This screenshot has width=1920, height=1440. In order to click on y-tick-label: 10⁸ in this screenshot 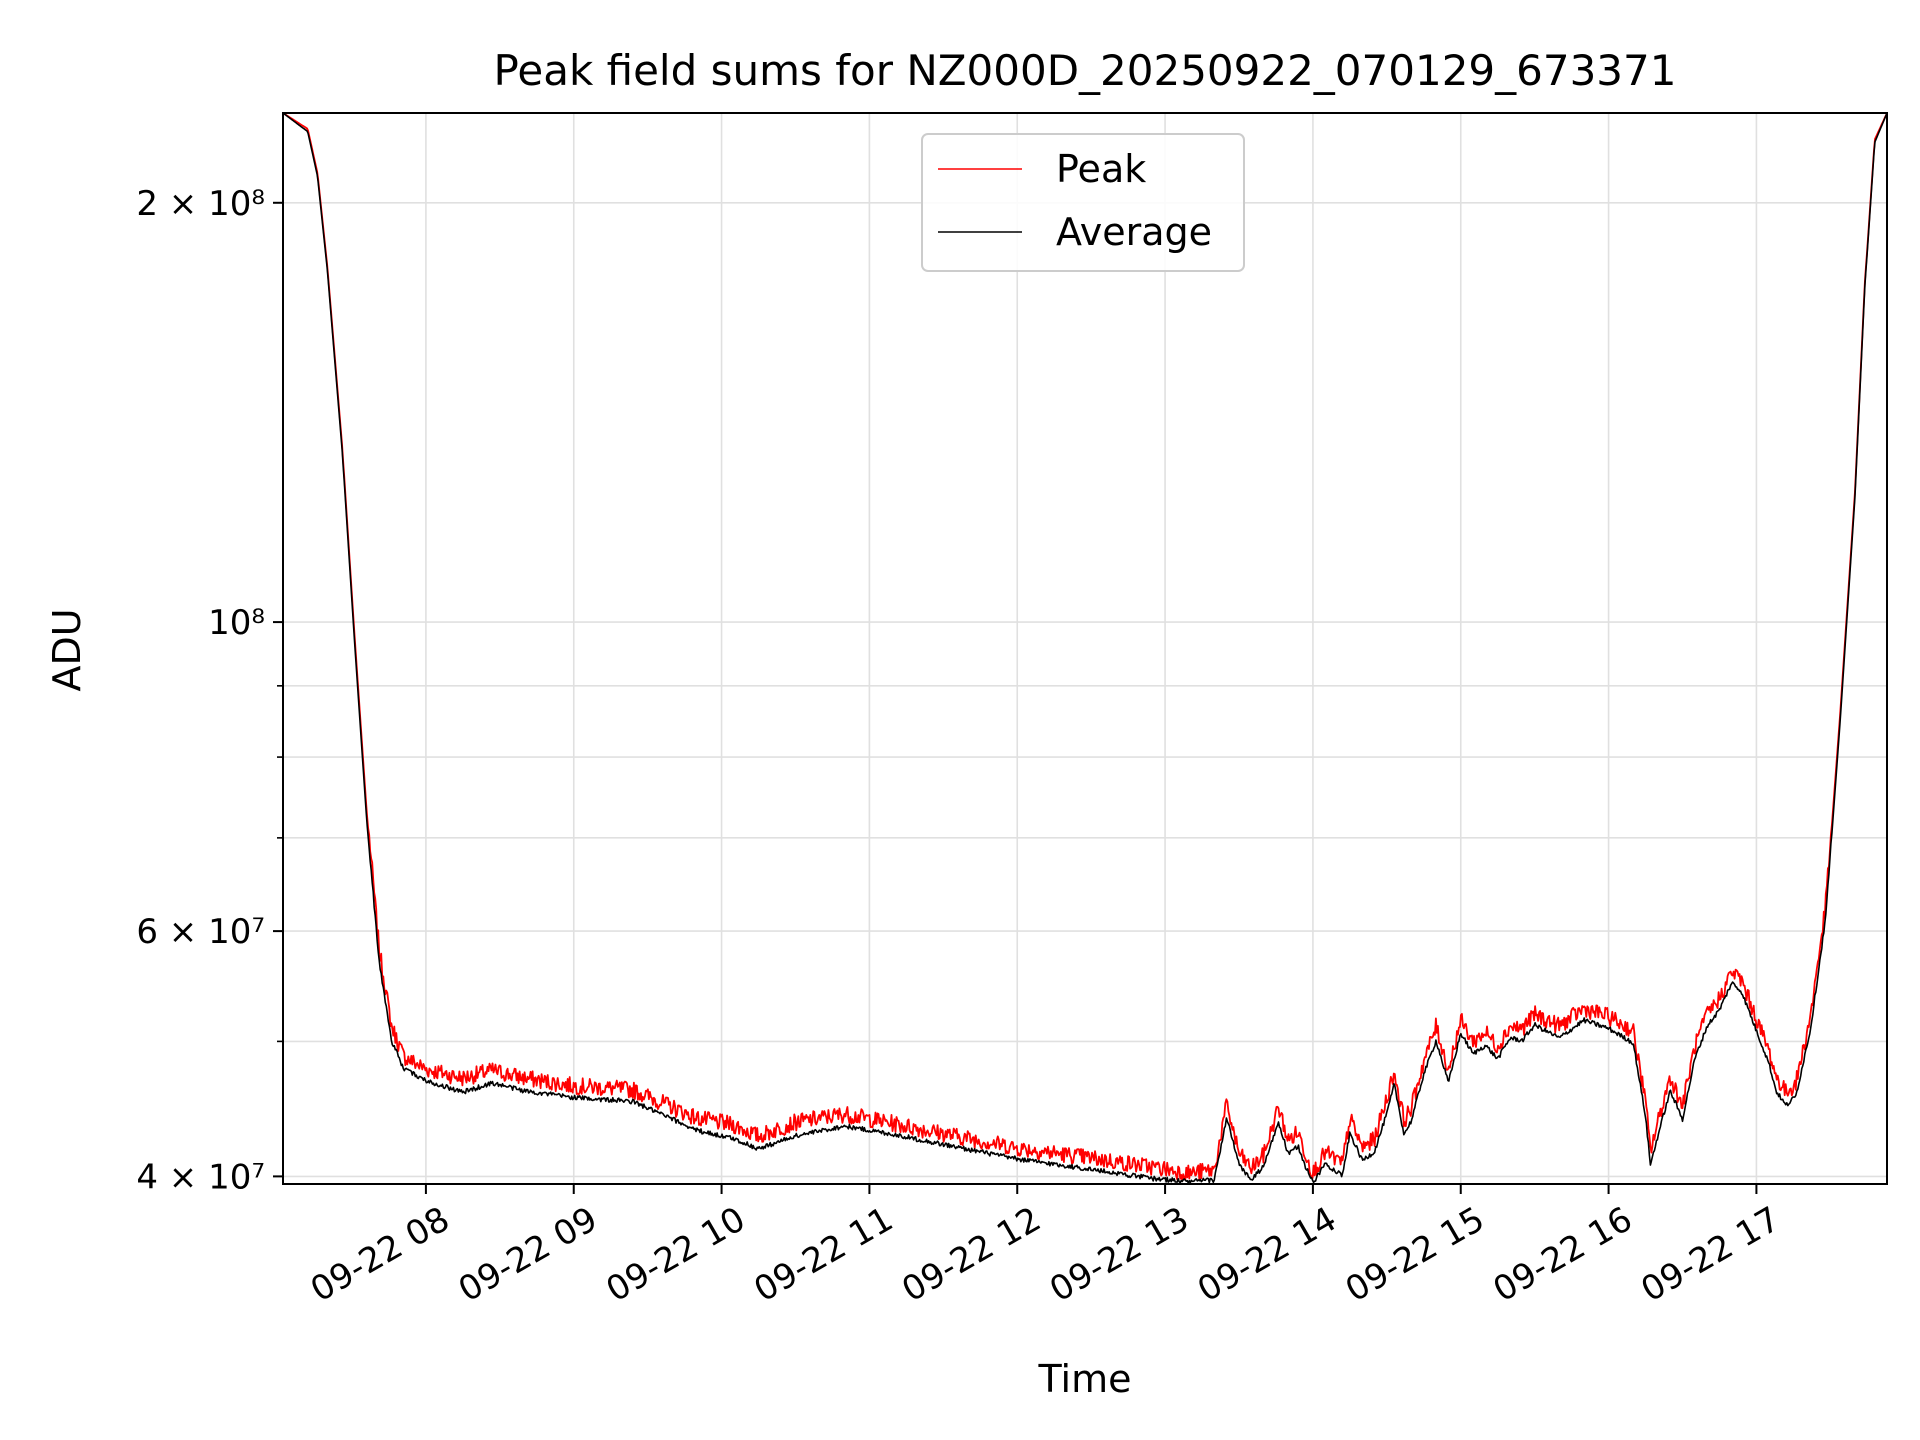, I will do `click(236, 623)`.